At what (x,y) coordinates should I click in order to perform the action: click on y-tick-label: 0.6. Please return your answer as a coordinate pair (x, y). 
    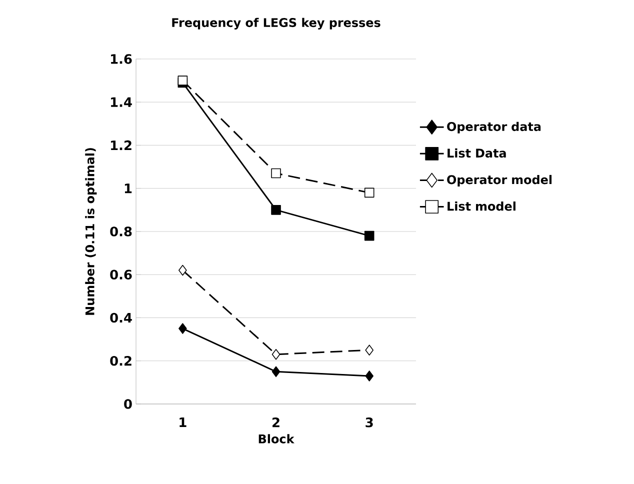
    Looking at the image, I should click on (121, 275).